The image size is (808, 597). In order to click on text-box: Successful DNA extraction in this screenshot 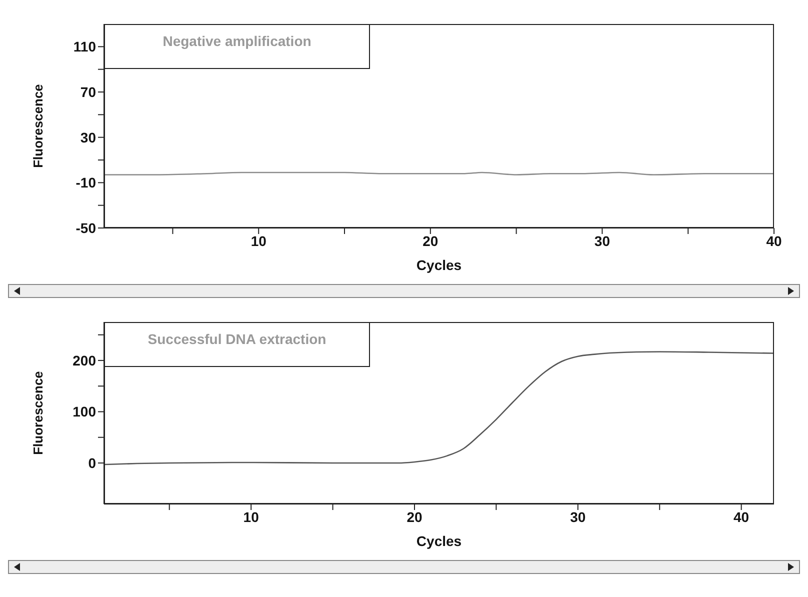, I will do `click(237, 344)`.